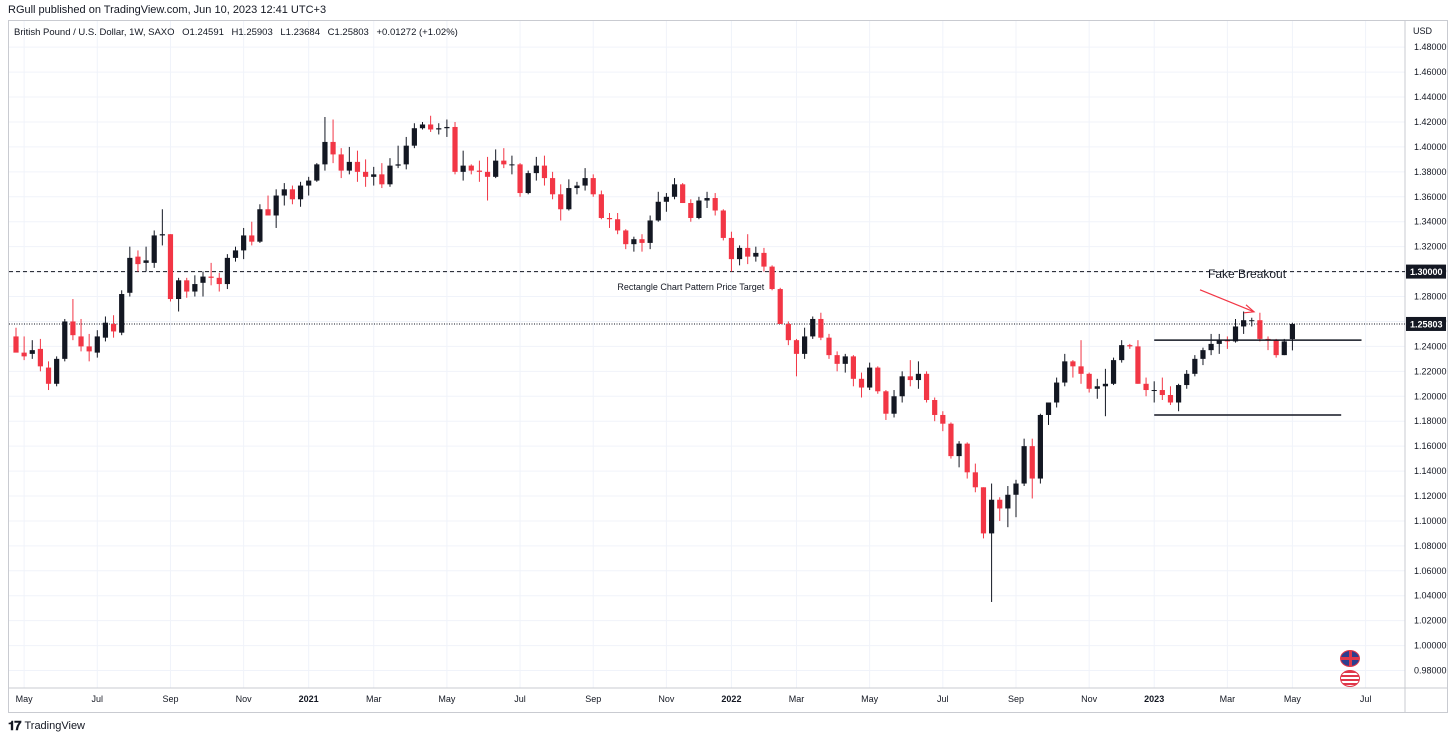 Image resolution: width=1456 pixels, height=739 pixels. Describe the element at coordinates (1227, 301) in the screenshot. I see `annotation-arrow-line` at that location.